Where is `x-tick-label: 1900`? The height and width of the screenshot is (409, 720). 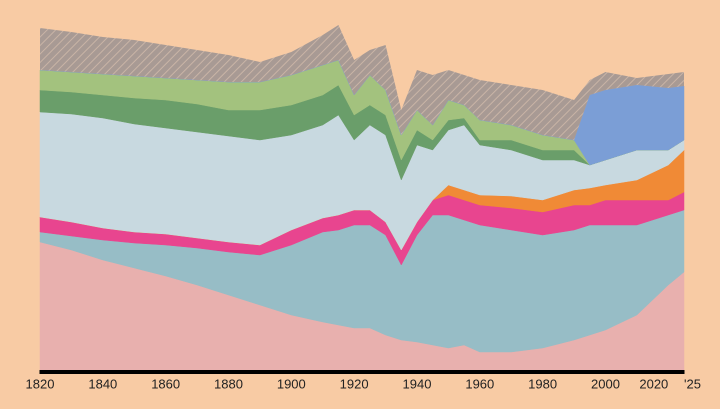 x-tick-label: 1900 is located at coordinates (291, 383).